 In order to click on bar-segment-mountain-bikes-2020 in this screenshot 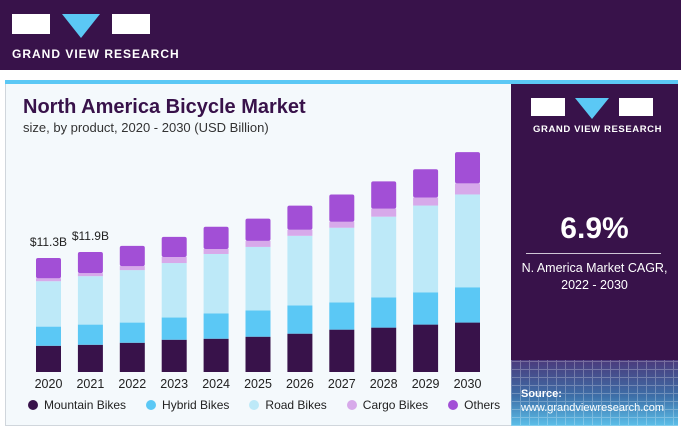, I will do `click(48, 358)`.